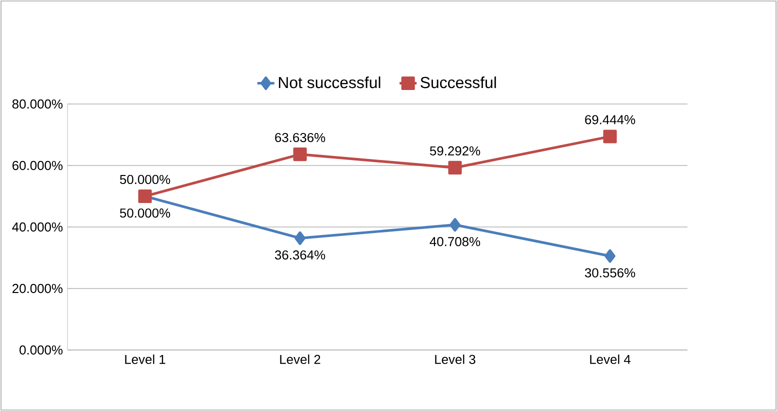  What do you see at coordinates (41, 350) in the screenshot?
I see `y-tick-label: 0.000%` at bounding box center [41, 350].